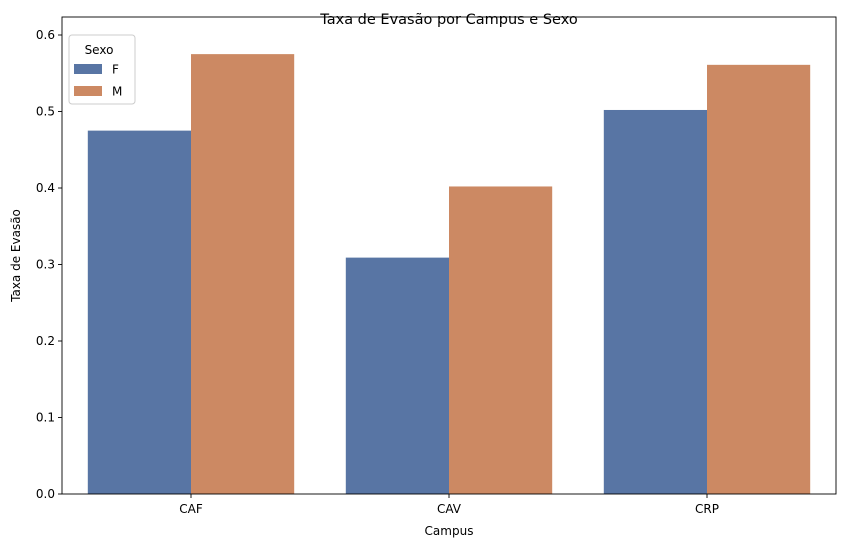  I want to click on bar-cav-m, so click(501, 340).